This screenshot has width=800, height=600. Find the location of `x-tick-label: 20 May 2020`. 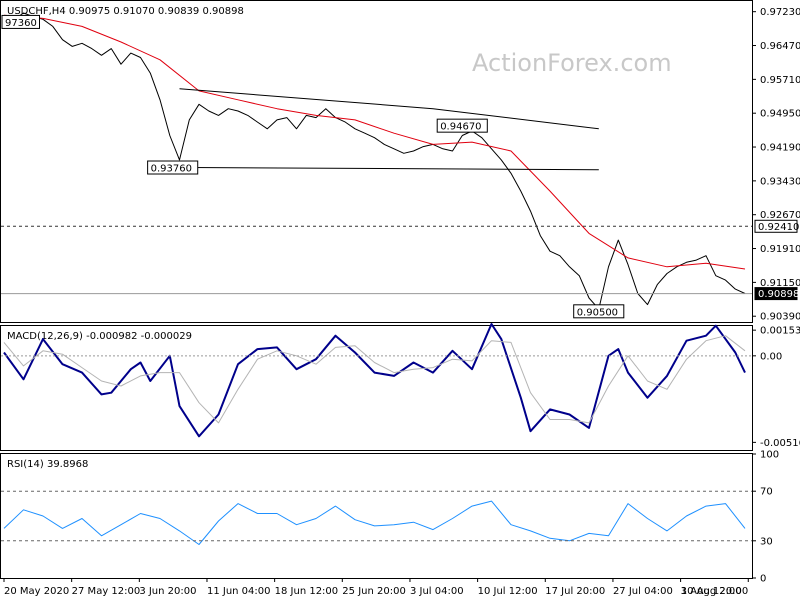

x-tick-label: 20 May 2020 is located at coordinates (36, 591).